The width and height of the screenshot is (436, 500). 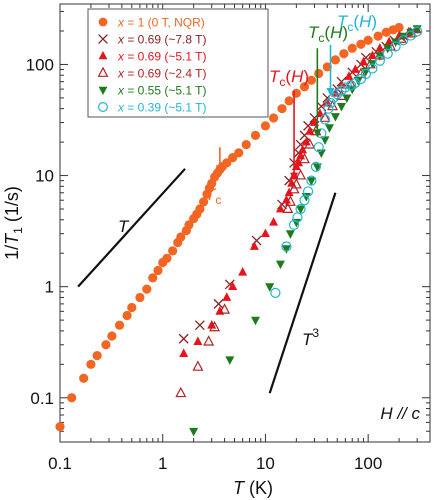 I want to click on guide-label-t: T, so click(x=124, y=226).